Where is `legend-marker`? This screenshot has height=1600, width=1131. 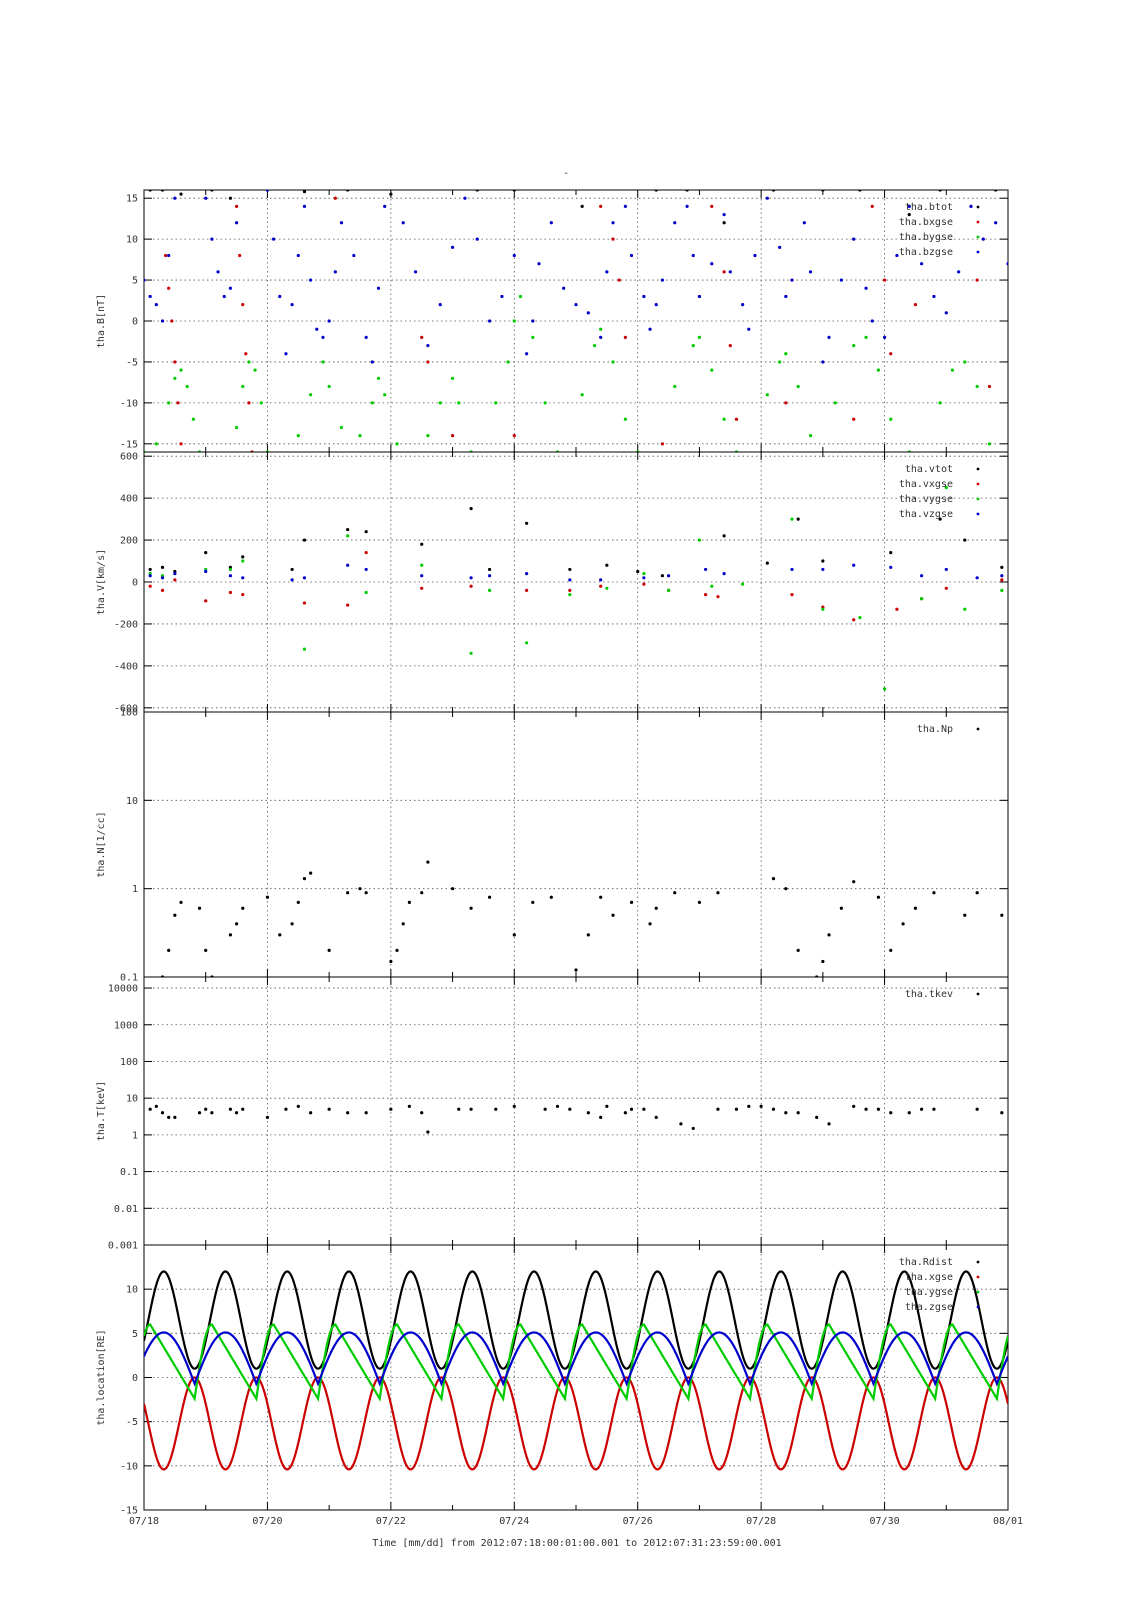
legend-marker is located at coordinates (978, 207).